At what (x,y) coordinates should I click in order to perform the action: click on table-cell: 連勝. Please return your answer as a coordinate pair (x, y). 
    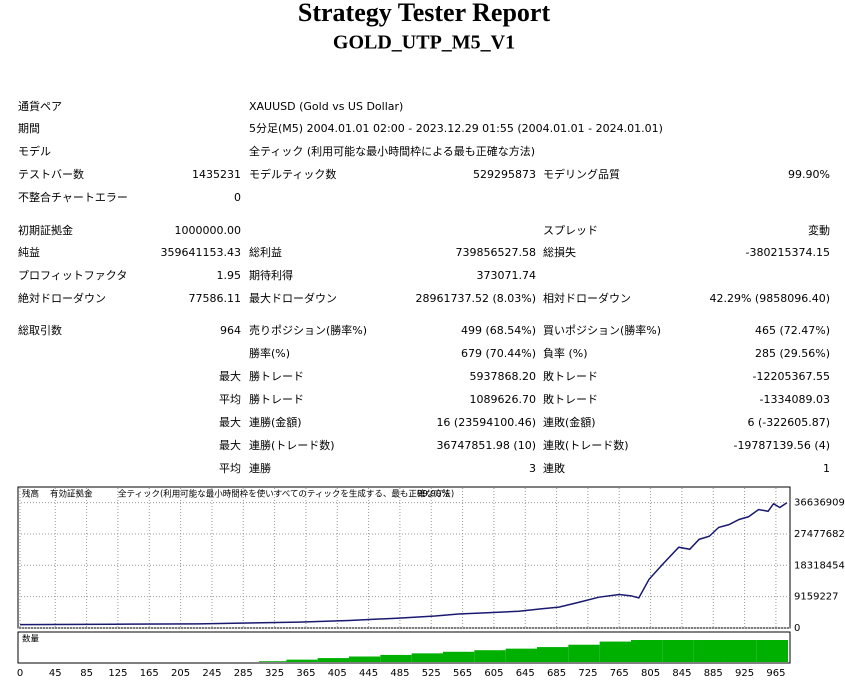
    Looking at the image, I should click on (260, 468).